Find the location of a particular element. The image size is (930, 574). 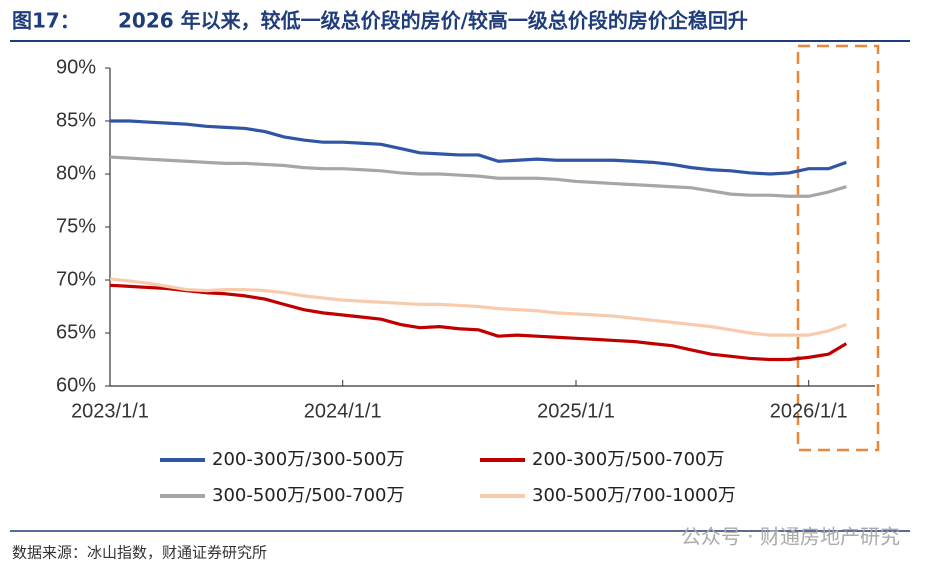

figure-label: 图17： is located at coordinates (46, 21).